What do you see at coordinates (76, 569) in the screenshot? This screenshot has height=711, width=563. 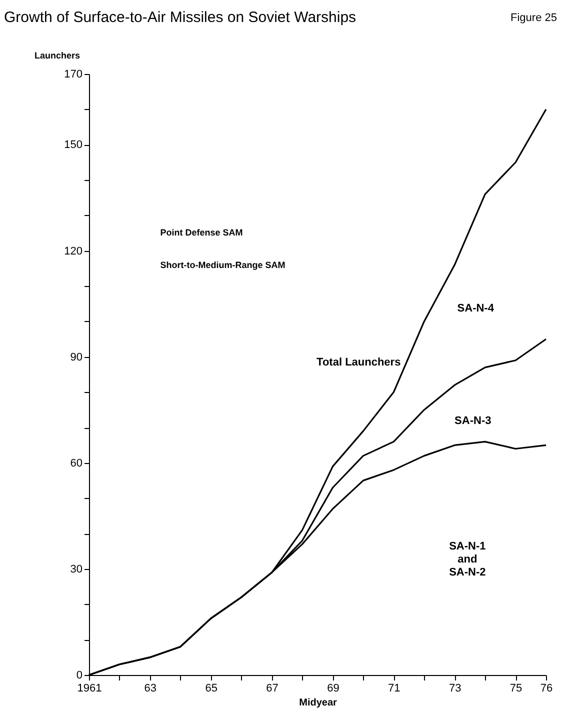 I see `y-tick-label: 30` at bounding box center [76, 569].